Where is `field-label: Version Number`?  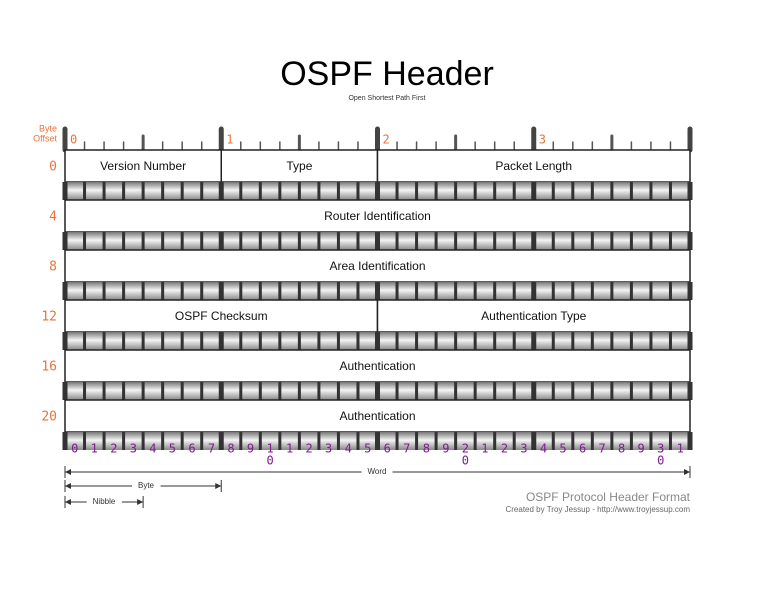
field-label: Version Number is located at coordinates (143, 166).